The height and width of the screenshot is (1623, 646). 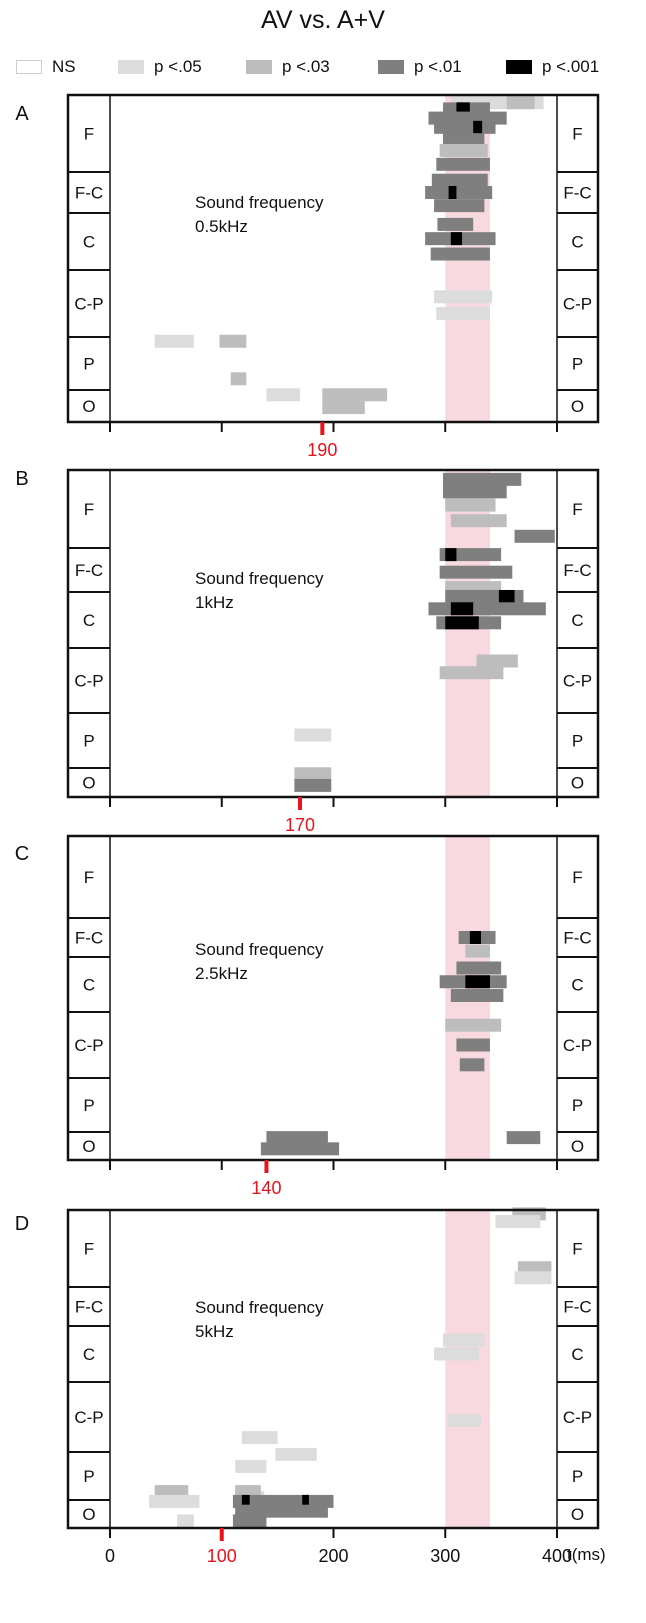 What do you see at coordinates (519, 67) in the screenshot?
I see `legend-swatch-p001` at bounding box center [519, 67].